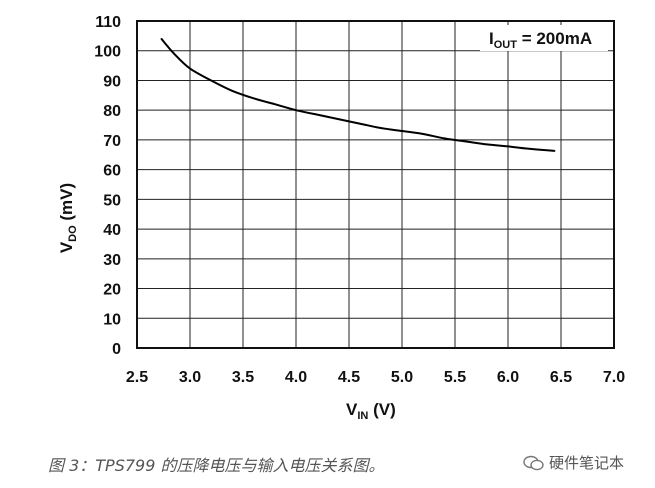 This screenshot has width=655, height=488. What do you see at coordinates (190, 377) in the screenshot?
I see `x-tick-label: 3.0` at bounding box center [190, 377].